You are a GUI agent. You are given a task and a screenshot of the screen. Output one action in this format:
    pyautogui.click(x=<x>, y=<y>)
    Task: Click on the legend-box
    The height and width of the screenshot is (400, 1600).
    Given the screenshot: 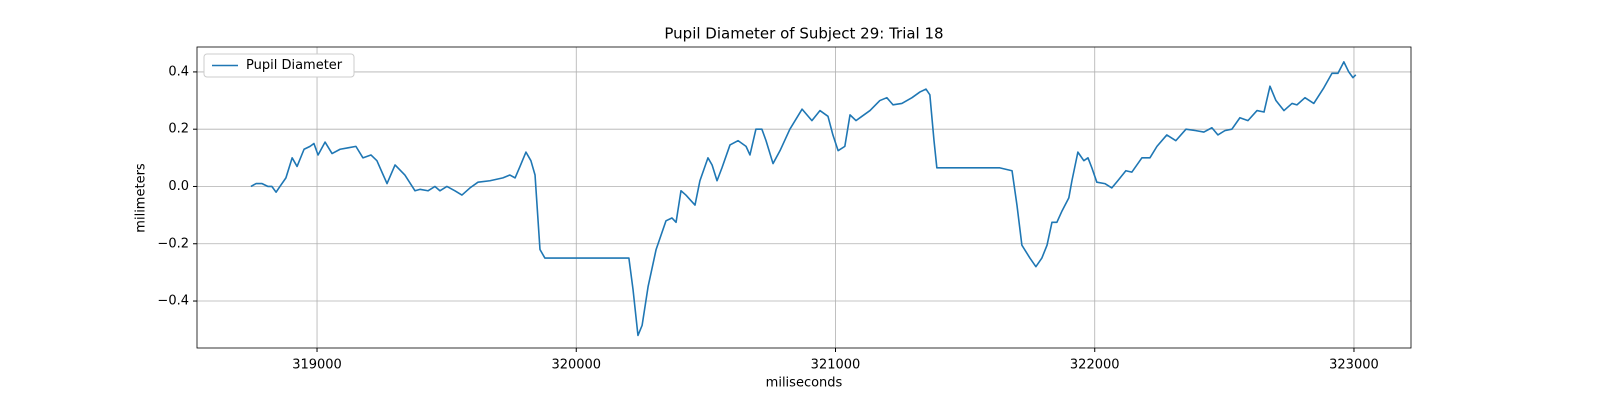 What is the action you would take?
    pyautogui.click(x=279, y=65)
    